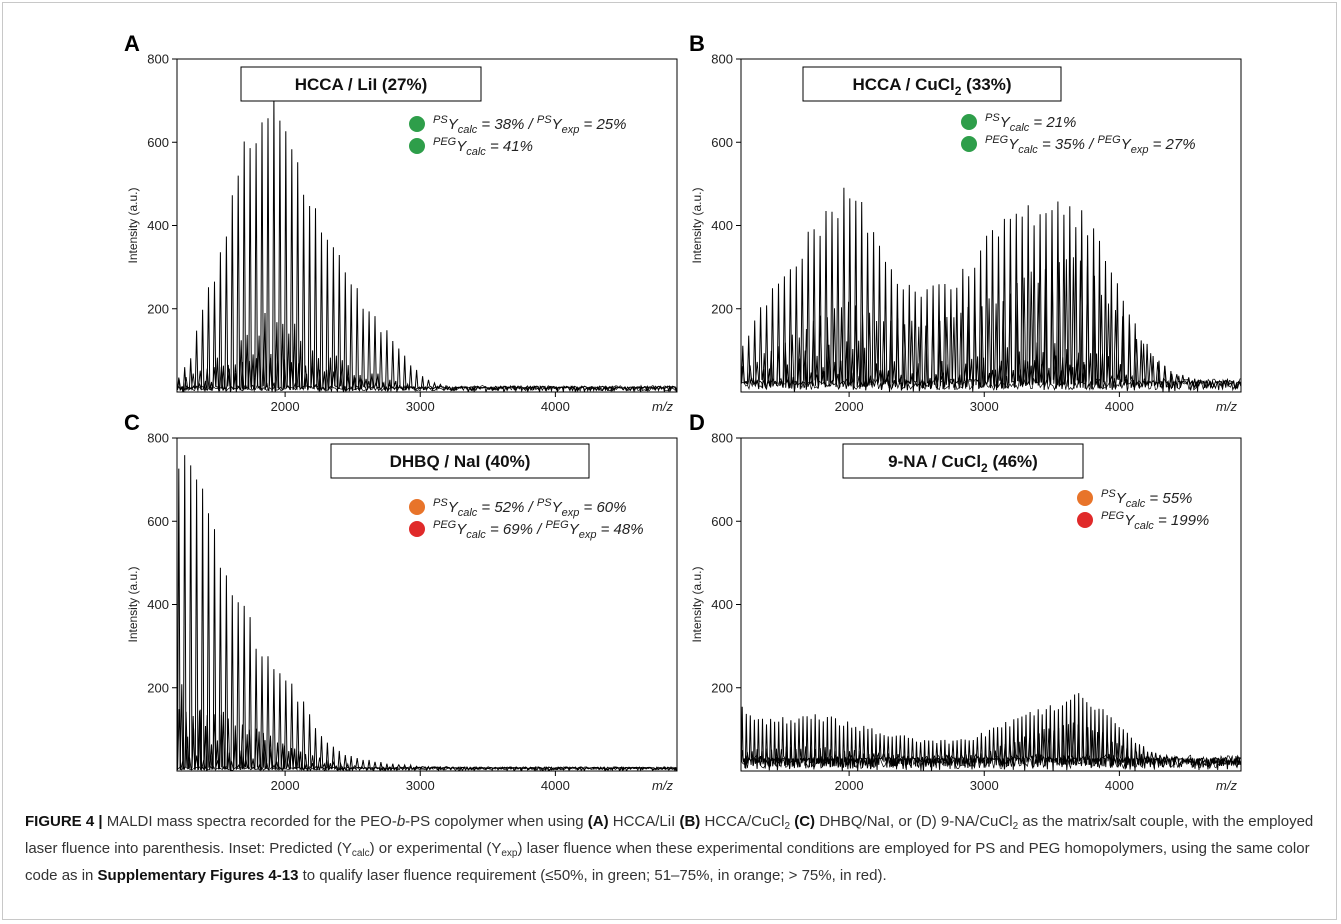  Describe the element at coordinates (1119, 406) in the screenshot. I see `x-tick-label-b-4000: 4000` at that location.